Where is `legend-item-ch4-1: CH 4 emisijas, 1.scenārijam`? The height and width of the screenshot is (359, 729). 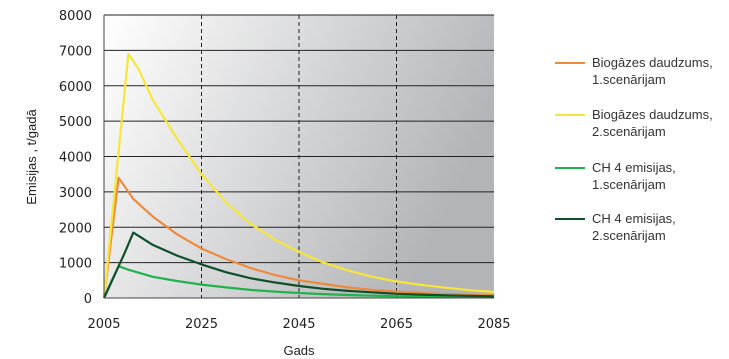
legend-item-ch4-1: CH 4 emisijas, 1.scenārijam is located at coordinates (615, 176).